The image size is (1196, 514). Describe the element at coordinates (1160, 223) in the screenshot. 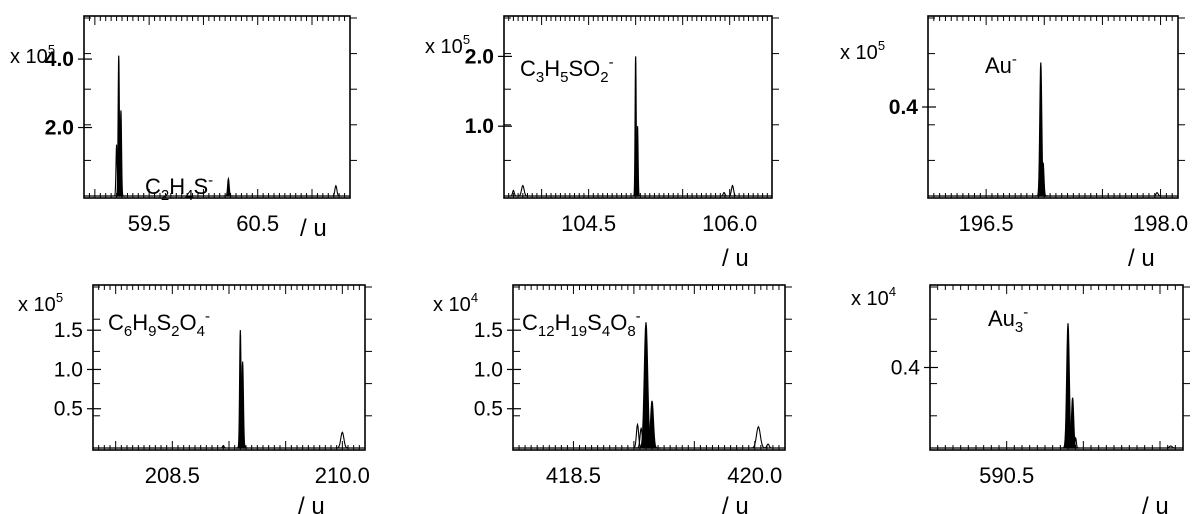

I see `x-tick-label: 198.0` at that location.